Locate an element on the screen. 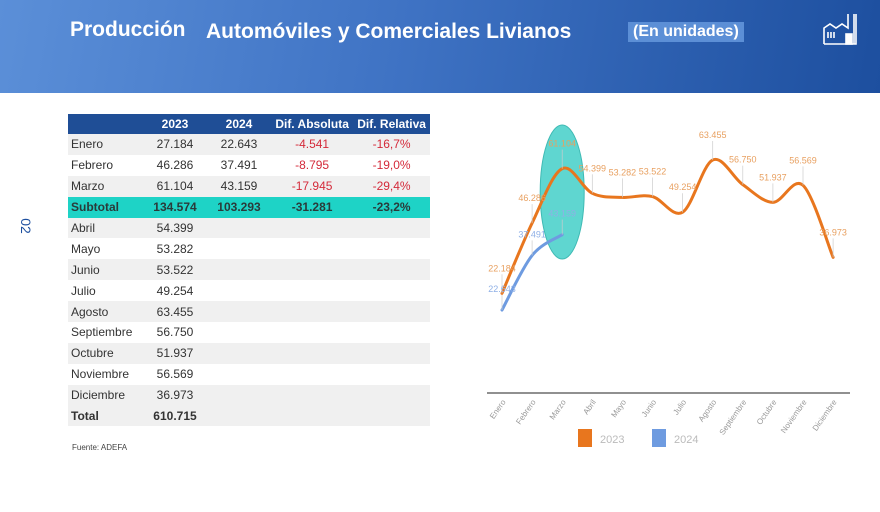 The image size is (880, 512). value-2023: 610.715 is located at coordinates (175, 416).